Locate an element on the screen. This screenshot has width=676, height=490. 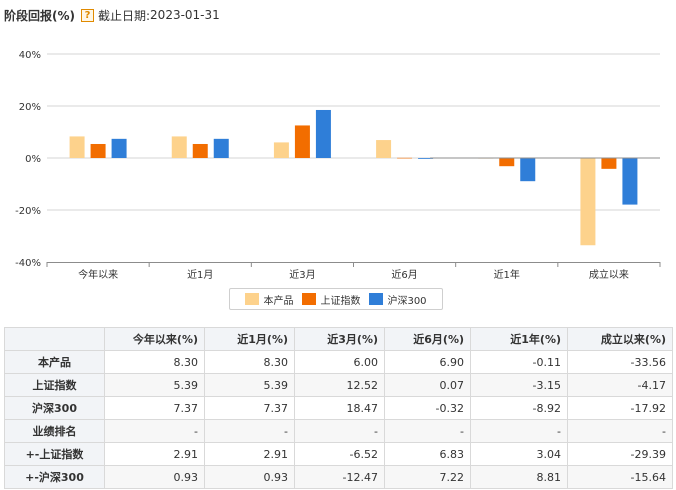
chart-legend: 本产品 上证指数 沪深300 is located at coordinates (336, 299).